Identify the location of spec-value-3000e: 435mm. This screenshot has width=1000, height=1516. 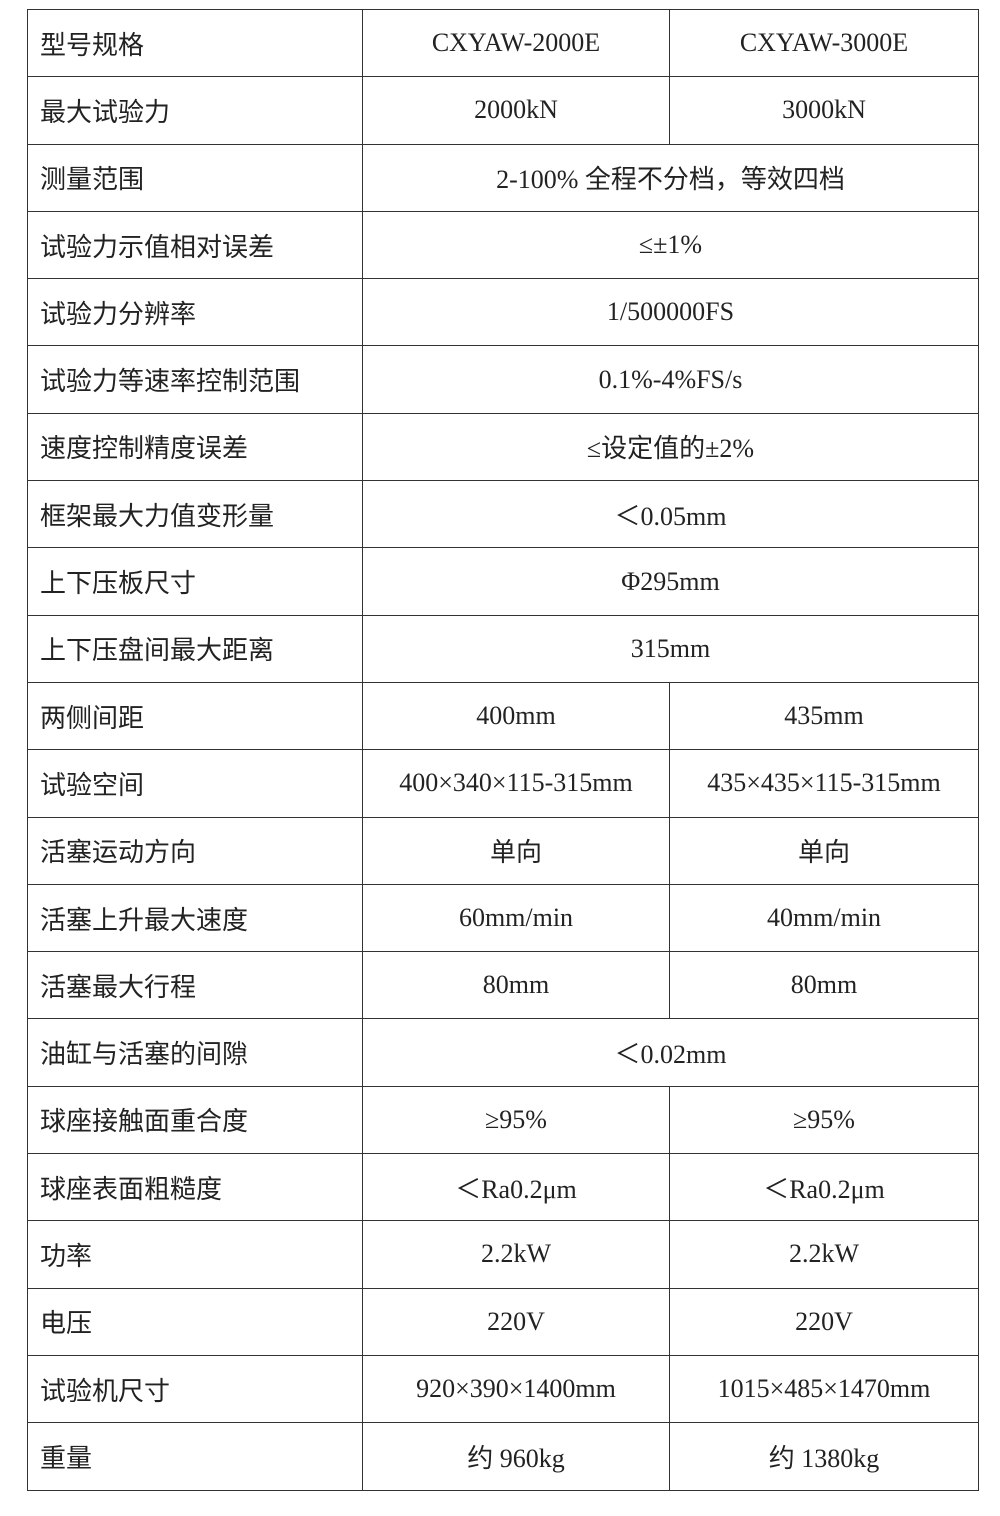
(824, 716).